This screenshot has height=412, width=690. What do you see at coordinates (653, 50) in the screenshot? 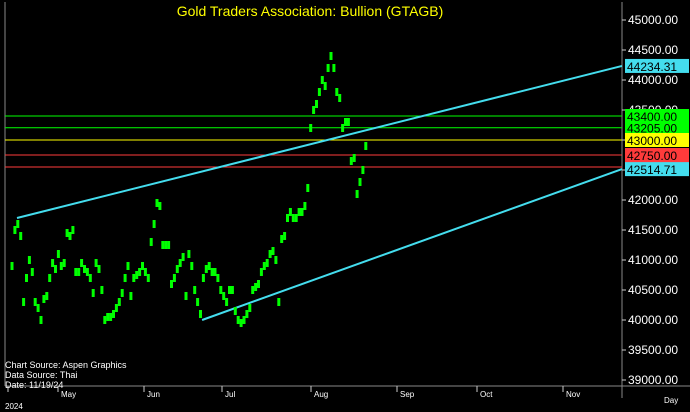
I see `y-tick-label: 44500.00` at bounding box center [653, 50].